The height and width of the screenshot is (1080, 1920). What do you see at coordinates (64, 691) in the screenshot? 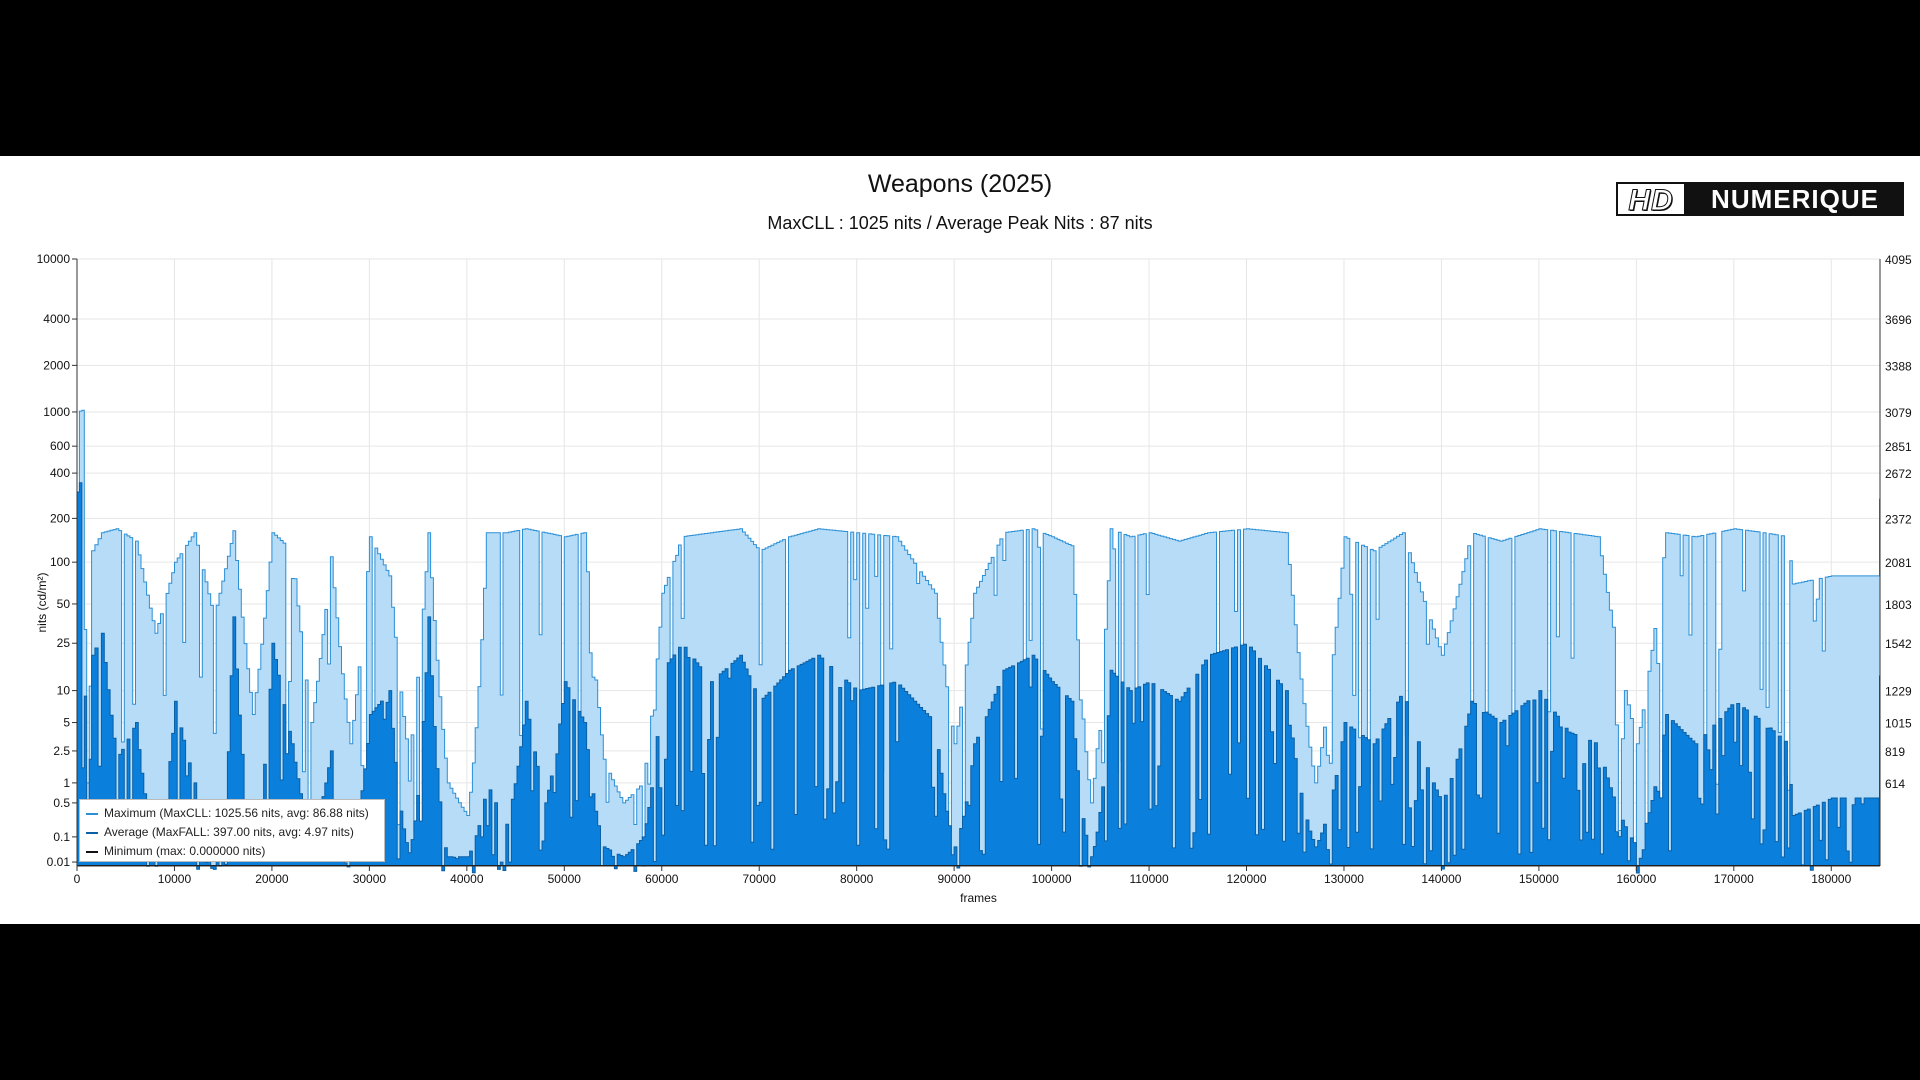
I see `y-tick-label: 10` at bounding box center [64, 691].